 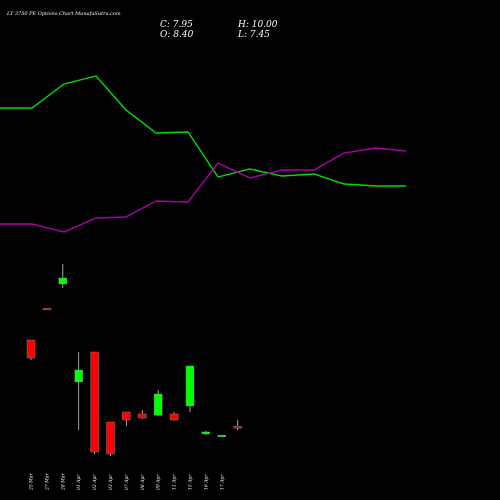 I want to click on x-tick-label: 08 Apr, so click(x=143, y=482).